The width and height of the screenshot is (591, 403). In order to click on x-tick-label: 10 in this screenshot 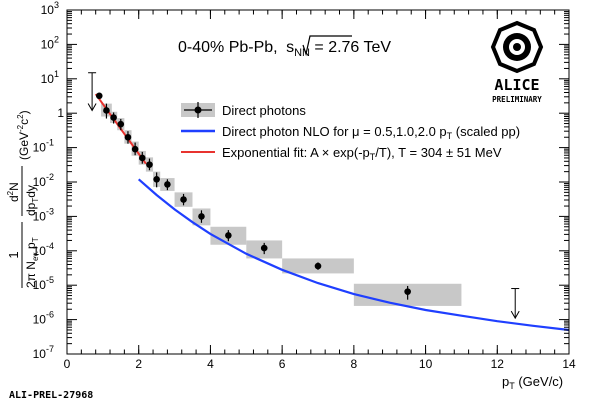, I will do `click(426, 364)`.